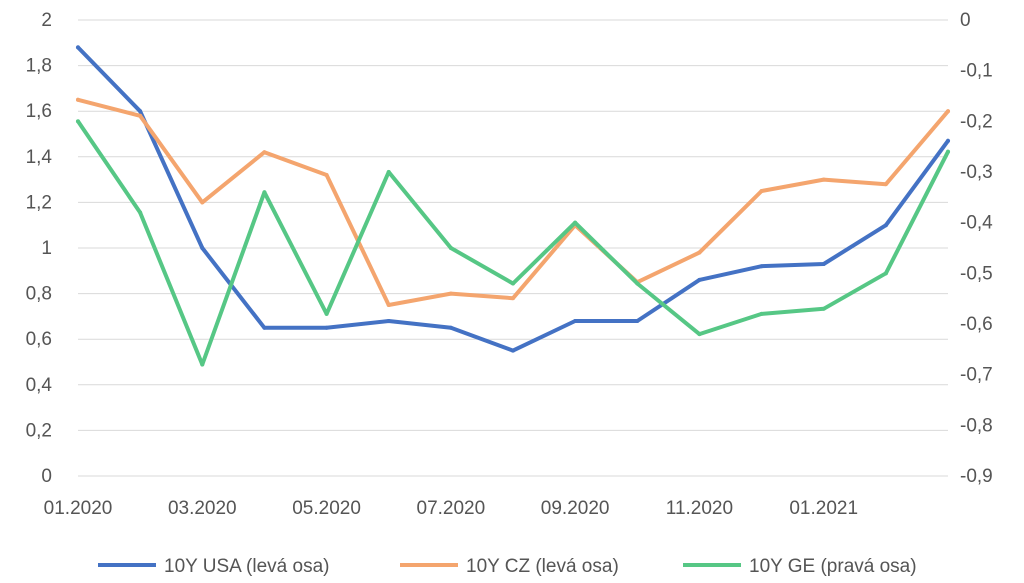 The width and height of the screenshot is (1024, 583). What do you see at coordinates (78, 508) in the screenshot?
I see `x-axis-tick-label: 01.2020` at bounding box center [78, 508].